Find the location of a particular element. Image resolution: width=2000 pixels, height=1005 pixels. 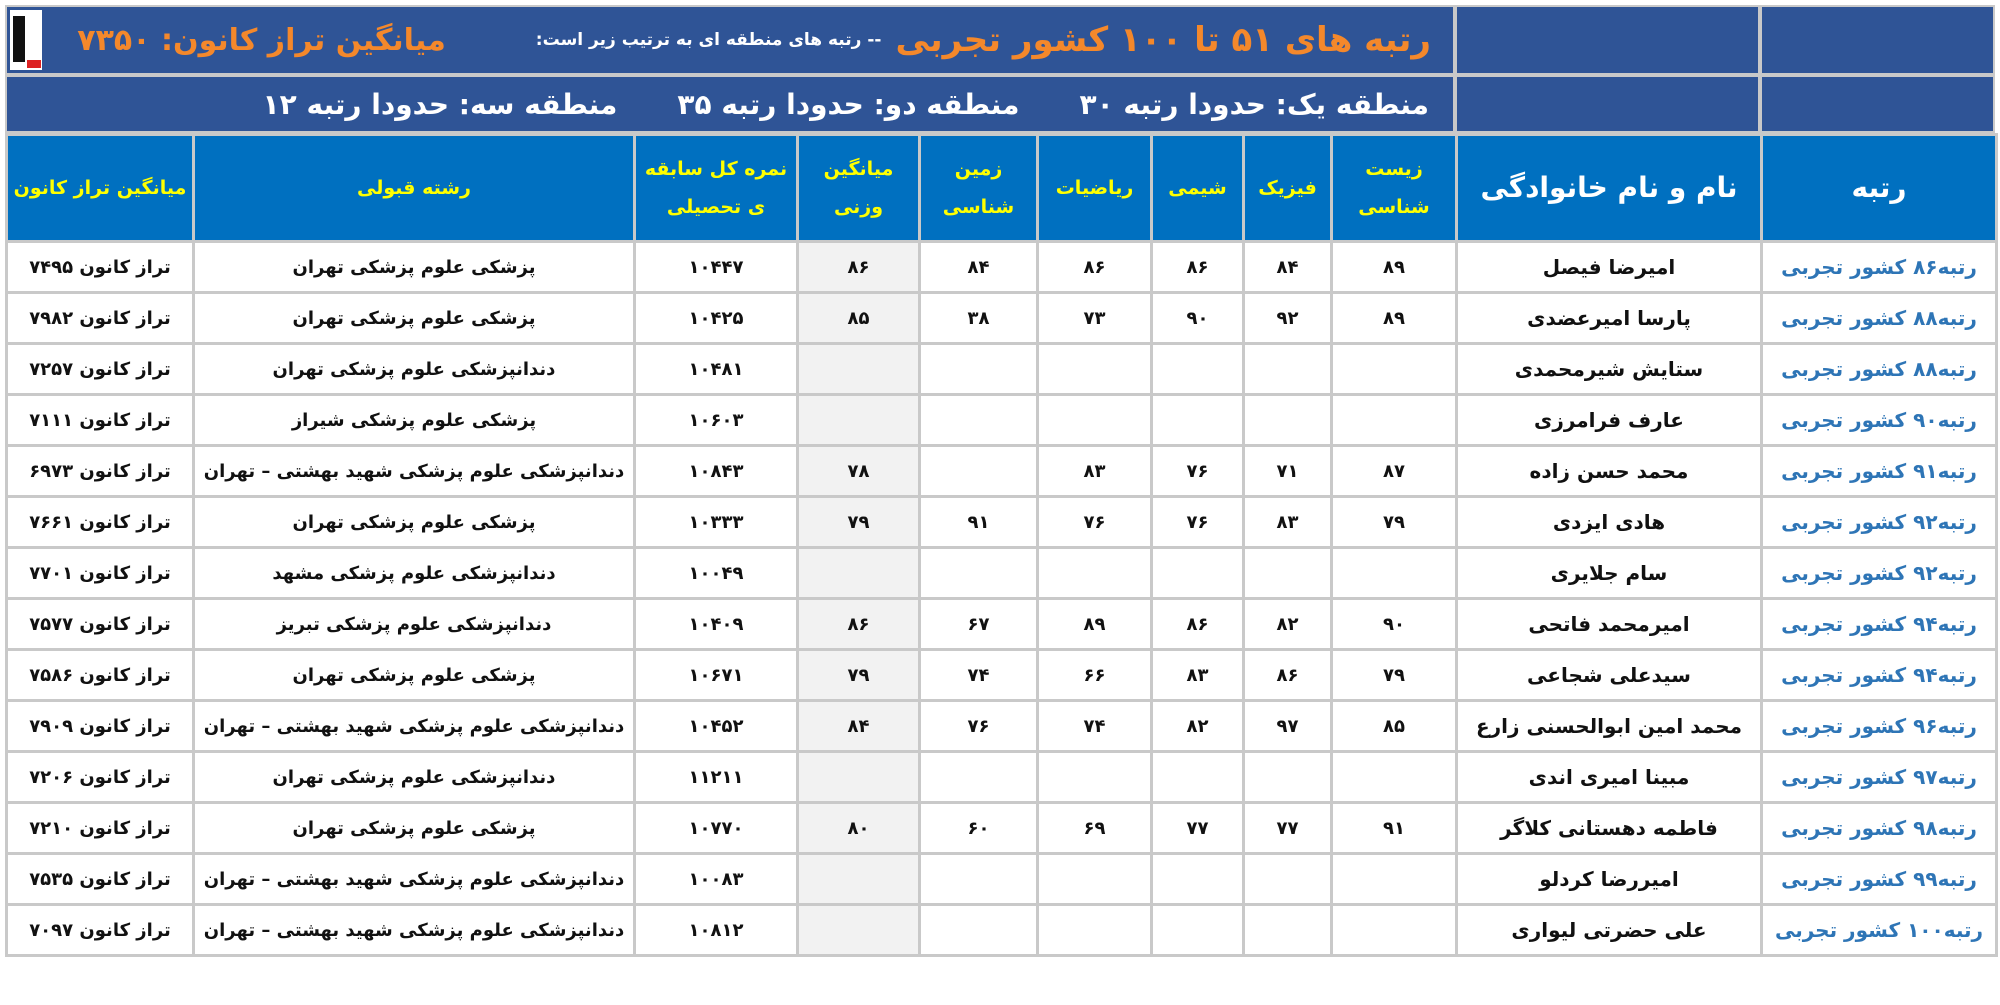

gpa-cell: ۱۰۸۱۲ is located at coordinates (716, 930).